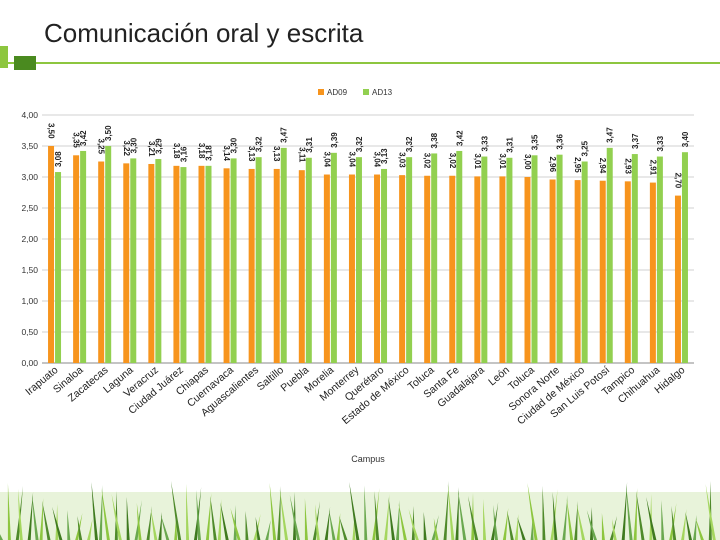 The width and height of the screenshot is (720, 540). What do you see at coordinates (560, 142) in the screenshot?
I see `value-label-ad13: 3,36` at bounding box center [560, 142].